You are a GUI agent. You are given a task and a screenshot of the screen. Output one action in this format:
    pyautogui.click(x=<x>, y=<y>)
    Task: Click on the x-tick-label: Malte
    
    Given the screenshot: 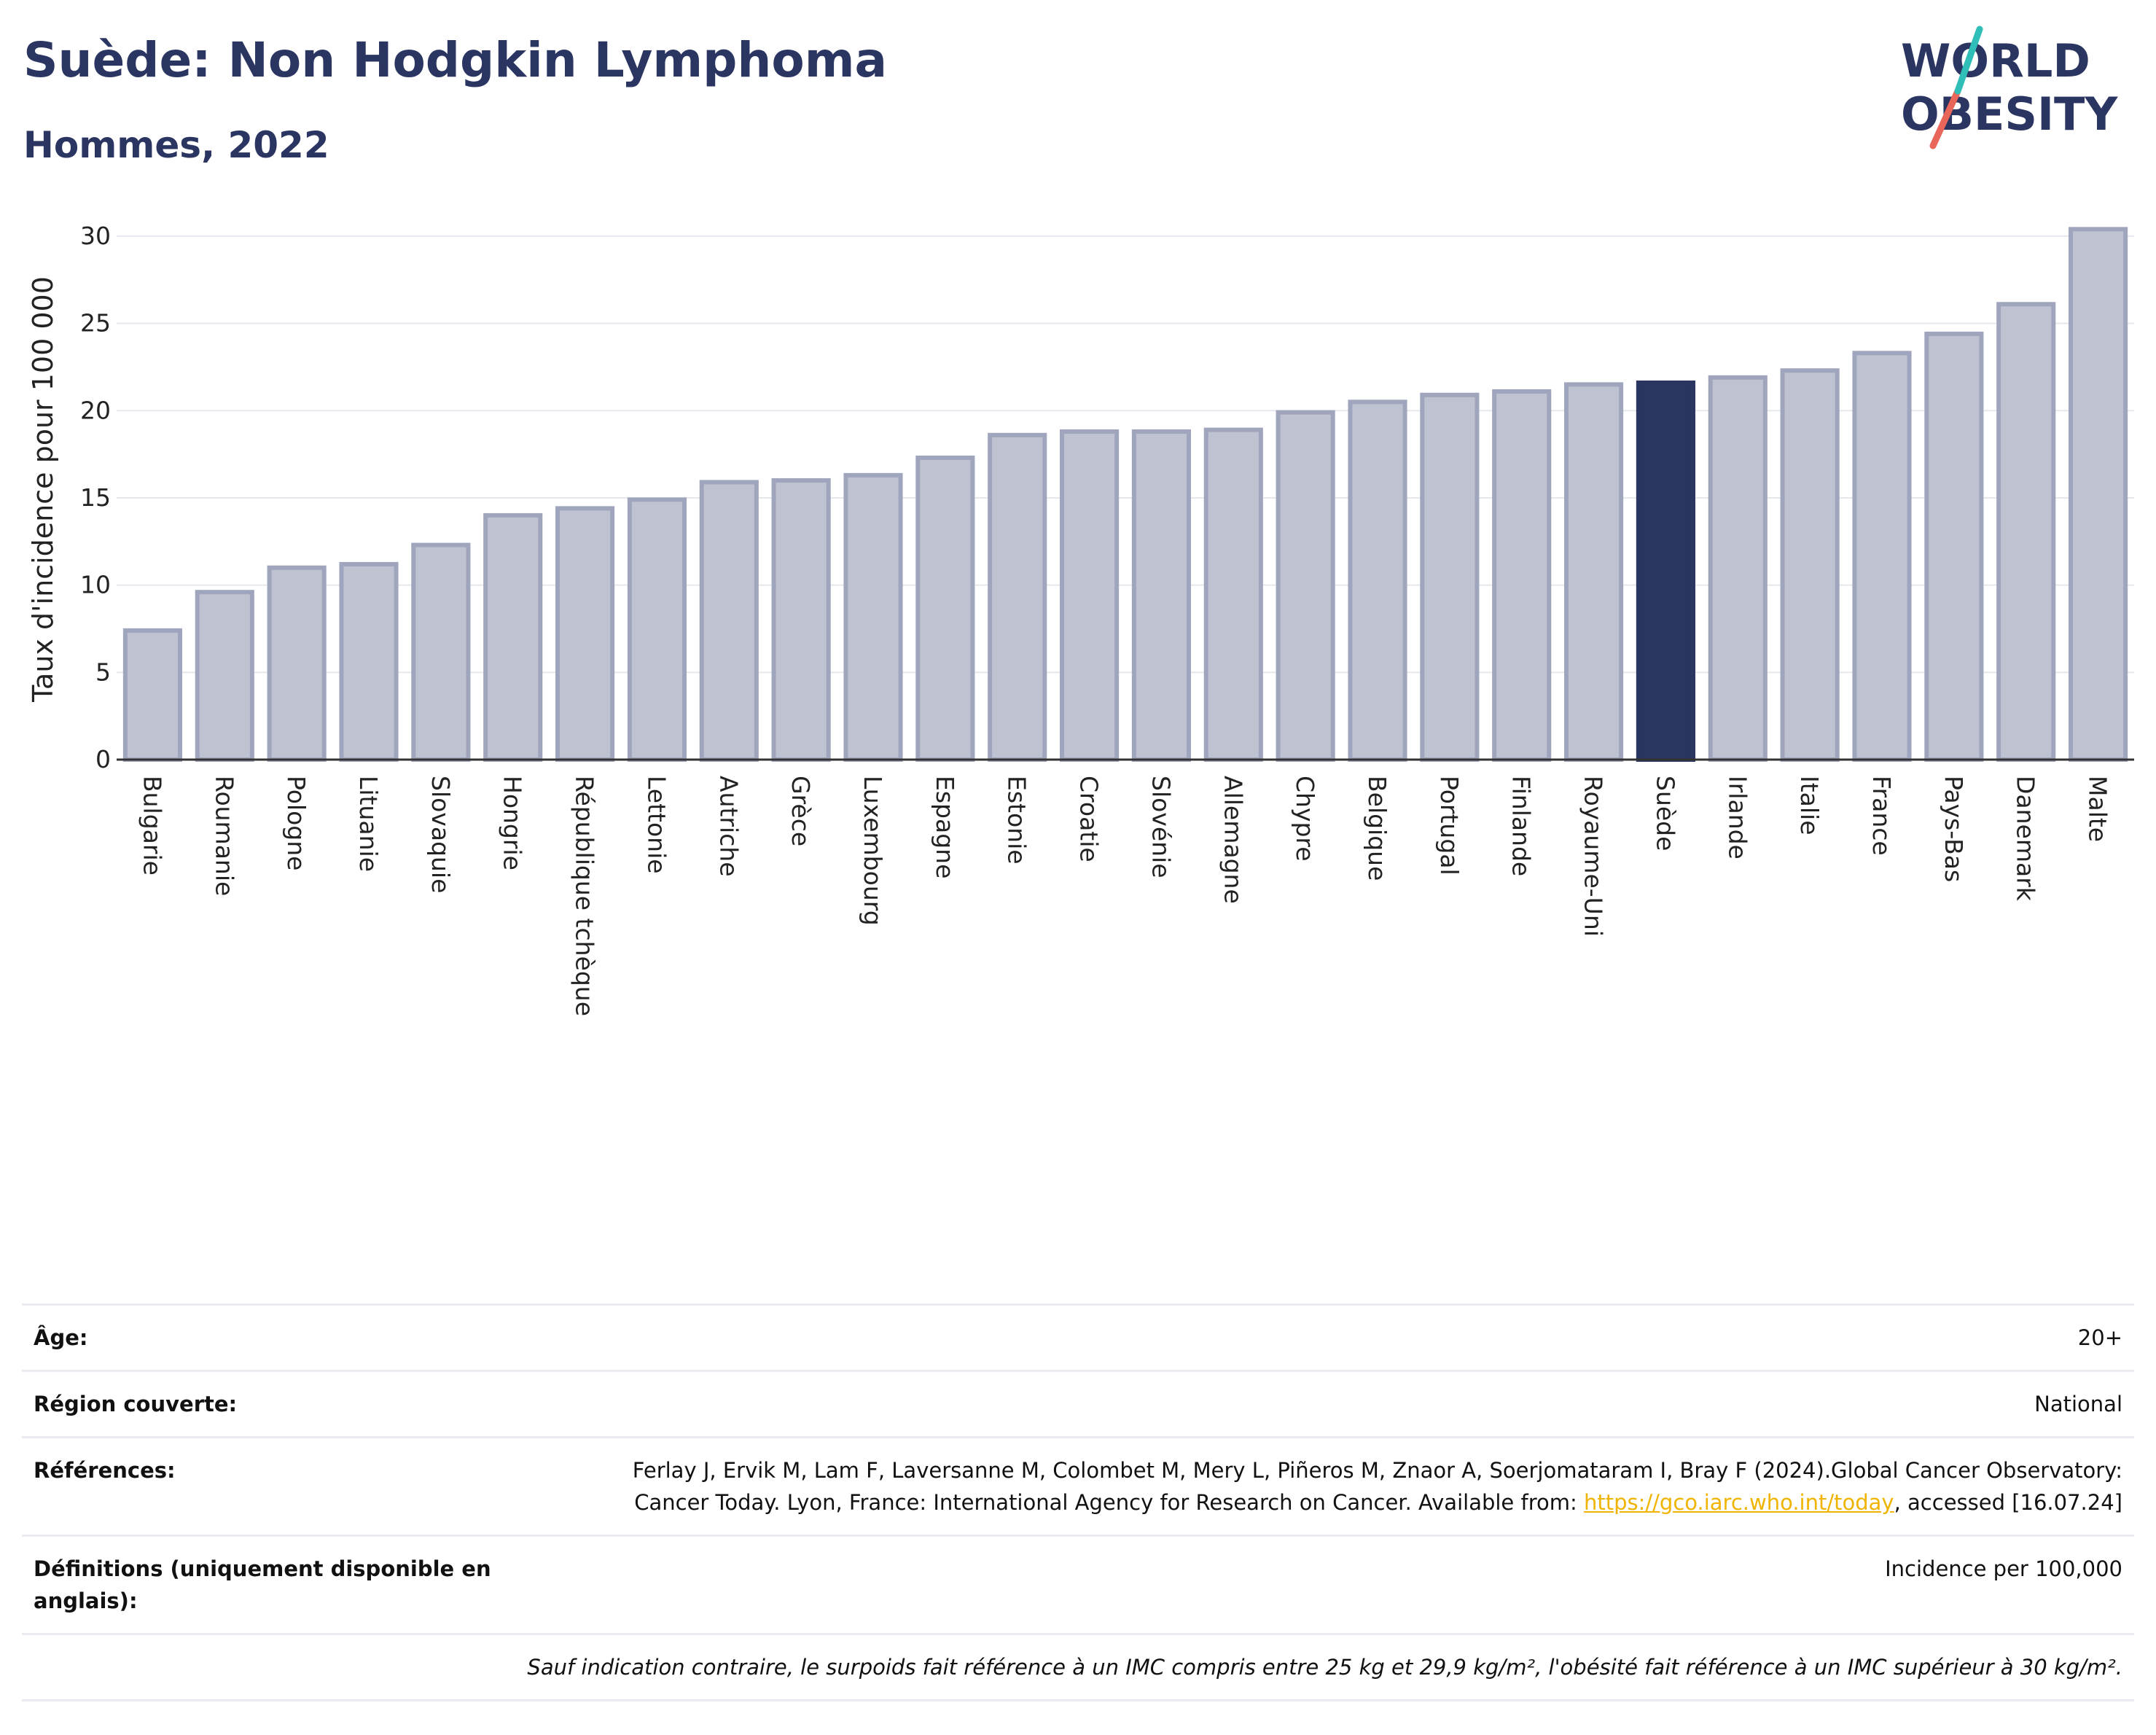 What is the action you would take?
    pyautogui.click(x=2098, y=809)
    